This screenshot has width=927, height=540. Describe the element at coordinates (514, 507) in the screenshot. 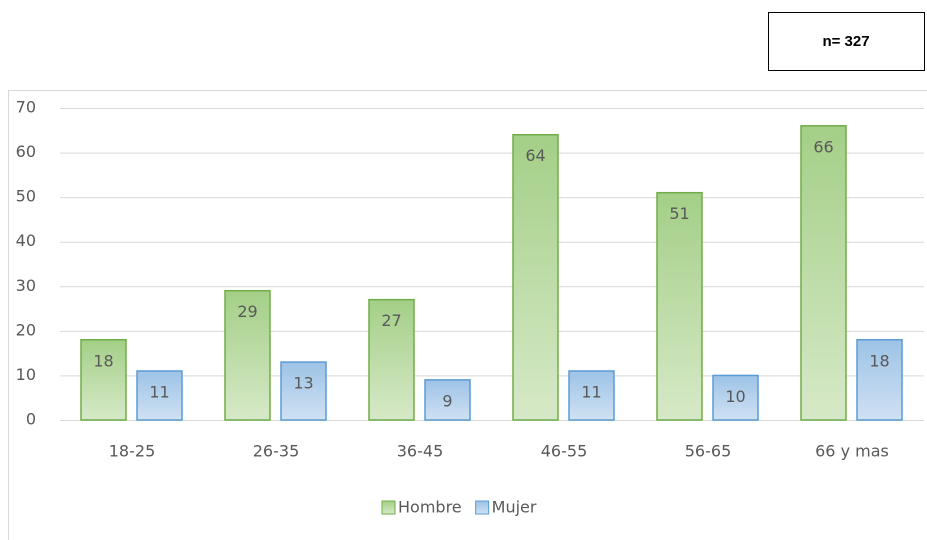

I see `legend-label: Mujer` at that location.